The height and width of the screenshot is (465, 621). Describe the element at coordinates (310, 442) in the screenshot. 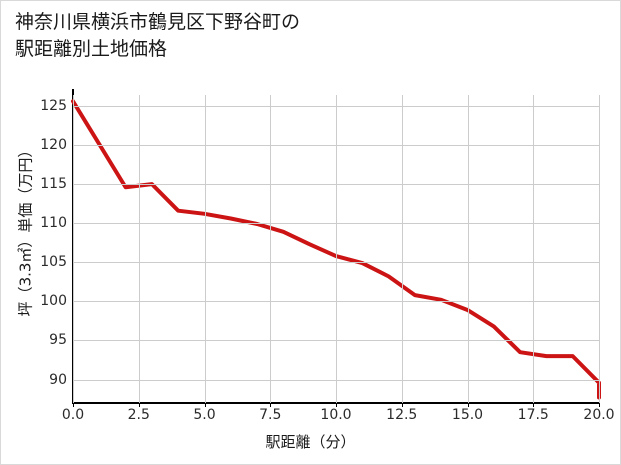

I see `x-axis-label: 駅距離（分）` at that location.